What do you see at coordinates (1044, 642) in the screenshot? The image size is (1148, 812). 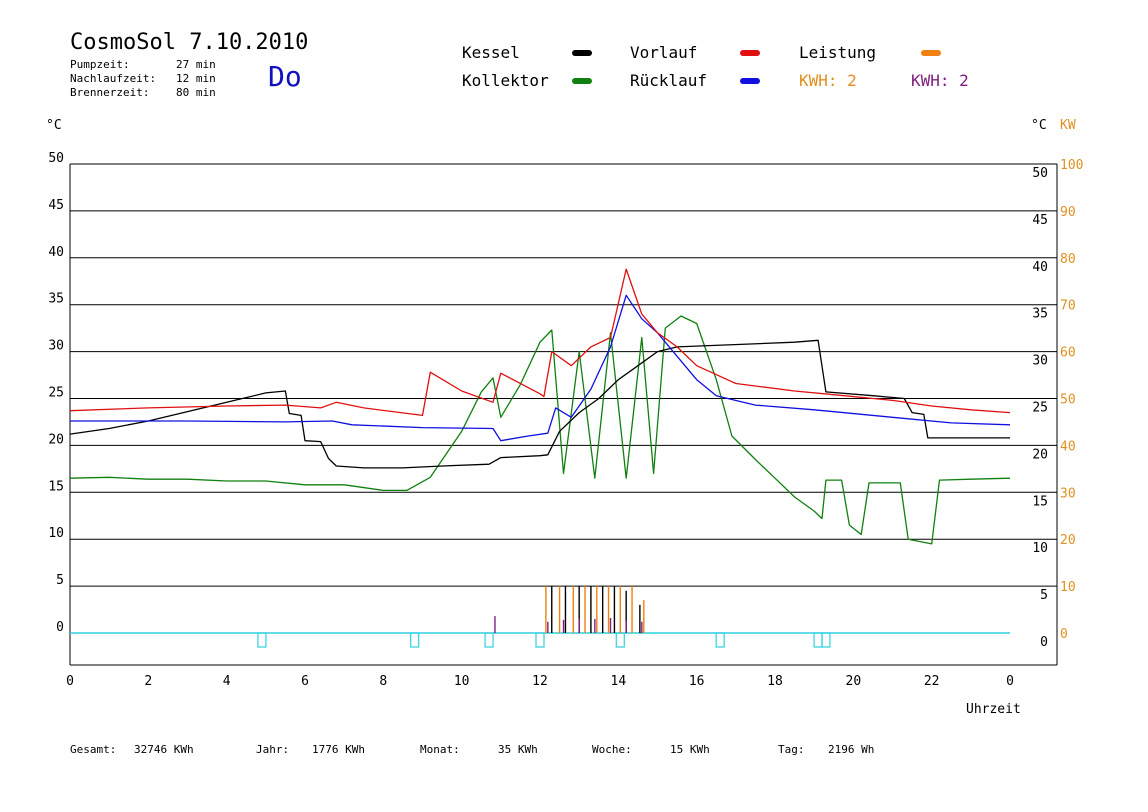 I see `y-tick-right-0: 0` at bounding box center [1044, 642].